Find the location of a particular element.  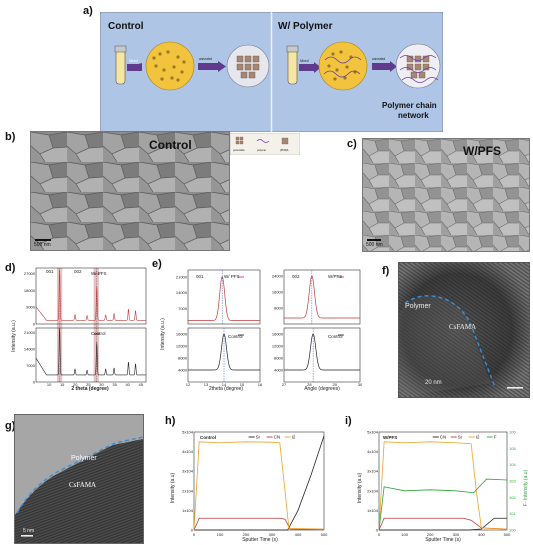

e-ytick: 4000 is located at coordinates (279, 370).